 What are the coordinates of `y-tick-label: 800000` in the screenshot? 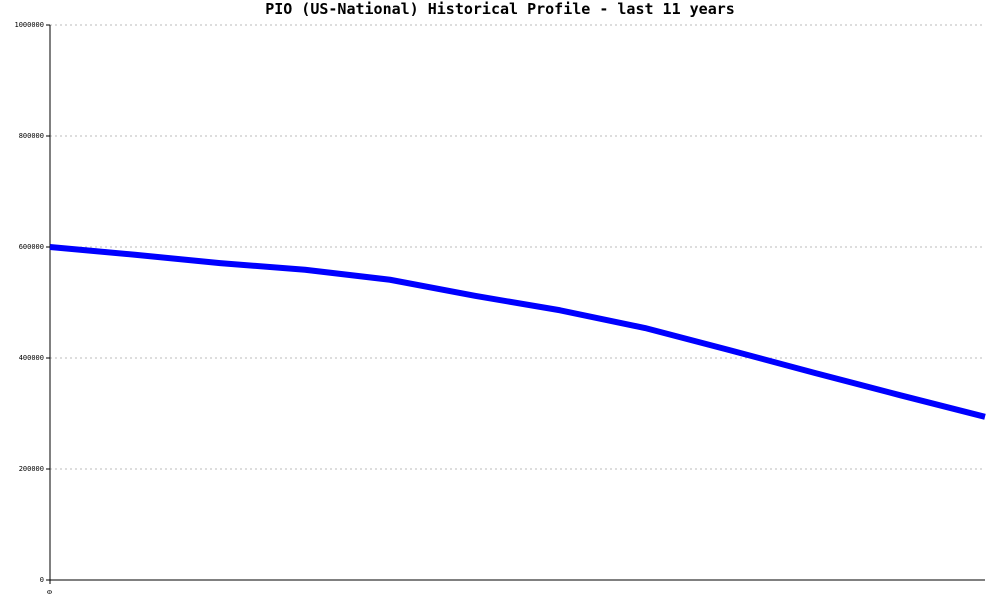 It's located at (31, 136).